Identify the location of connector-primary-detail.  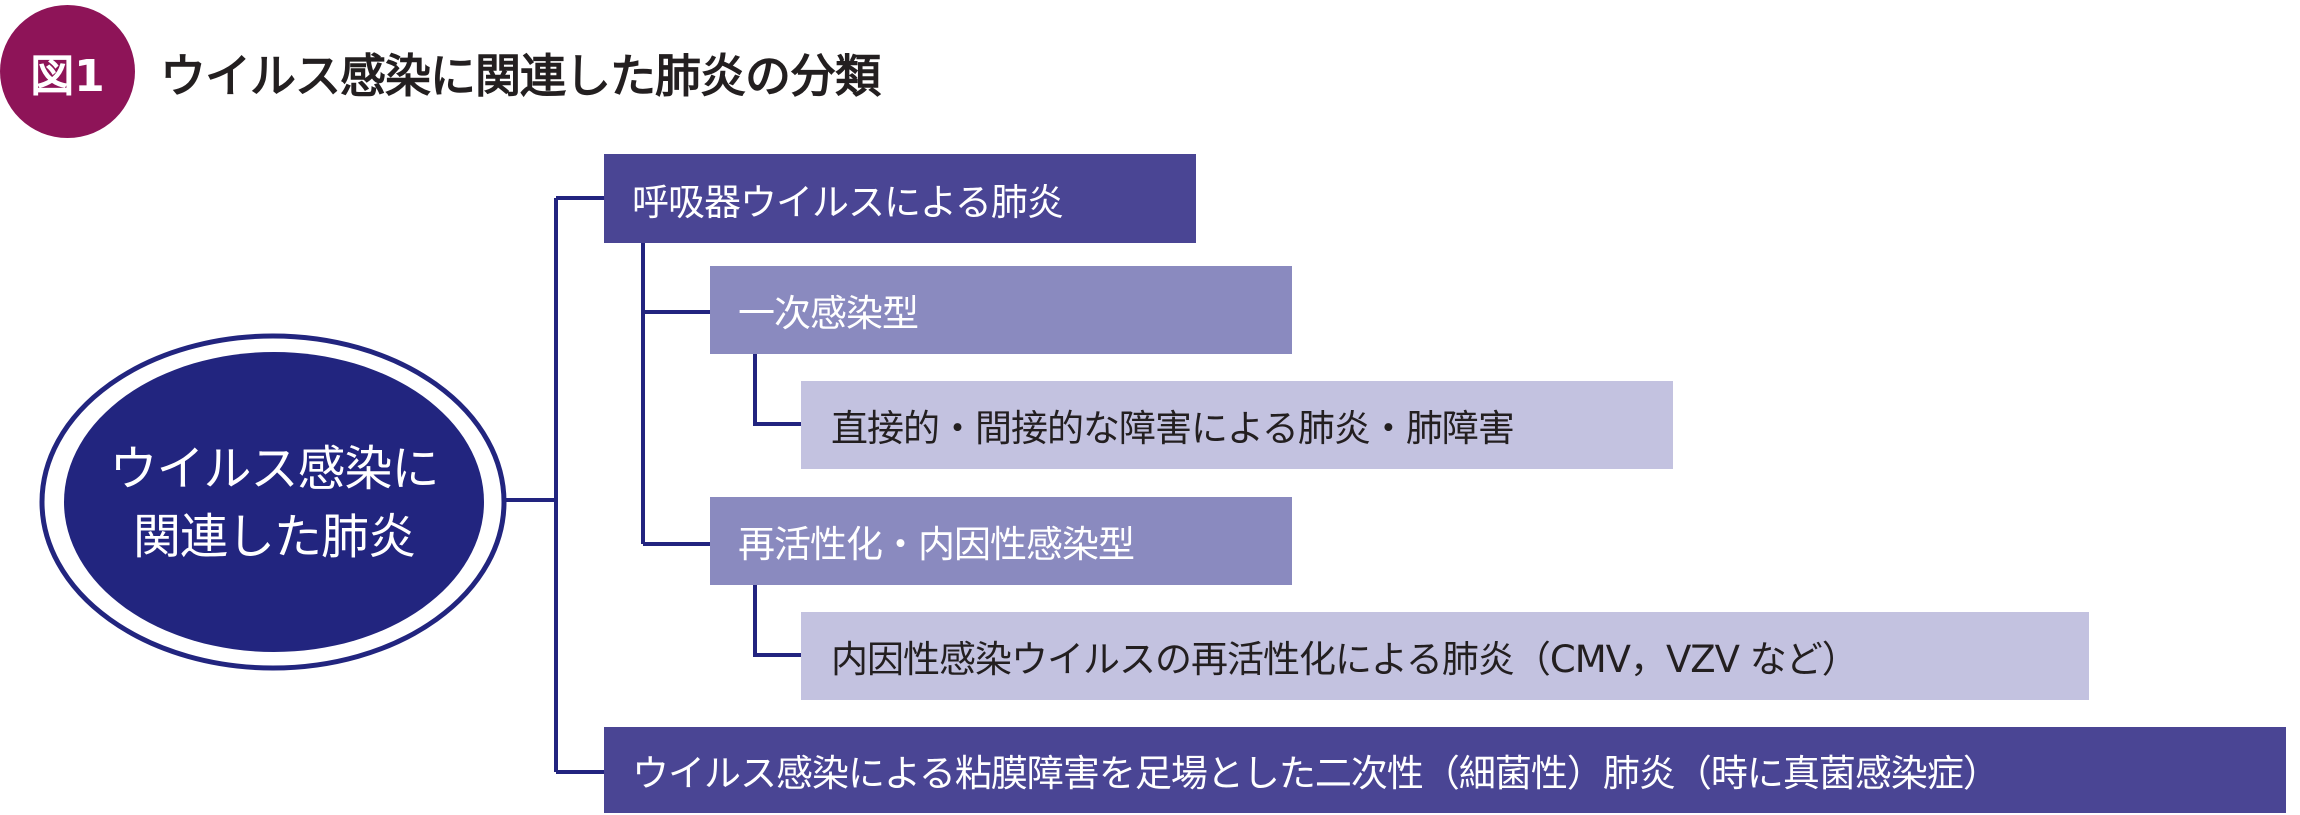
(778, 390).